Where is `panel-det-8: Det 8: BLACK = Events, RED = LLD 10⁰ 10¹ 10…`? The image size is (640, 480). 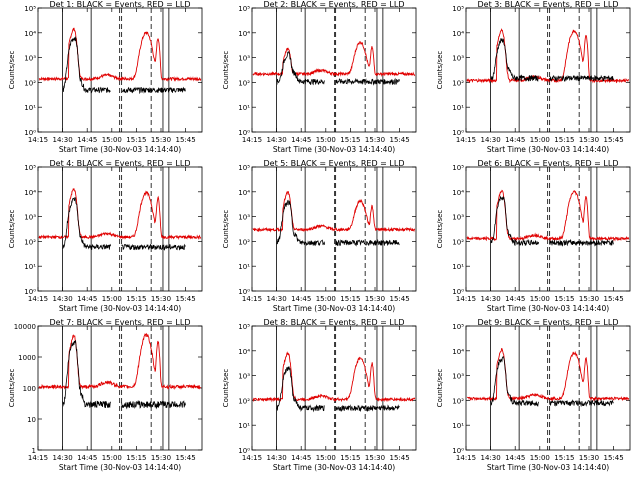
panel-det-8: Det 8: BLACK = Events, RED = LLD 10⁰ 10¹ 10… is located at coordinates (319, 395).